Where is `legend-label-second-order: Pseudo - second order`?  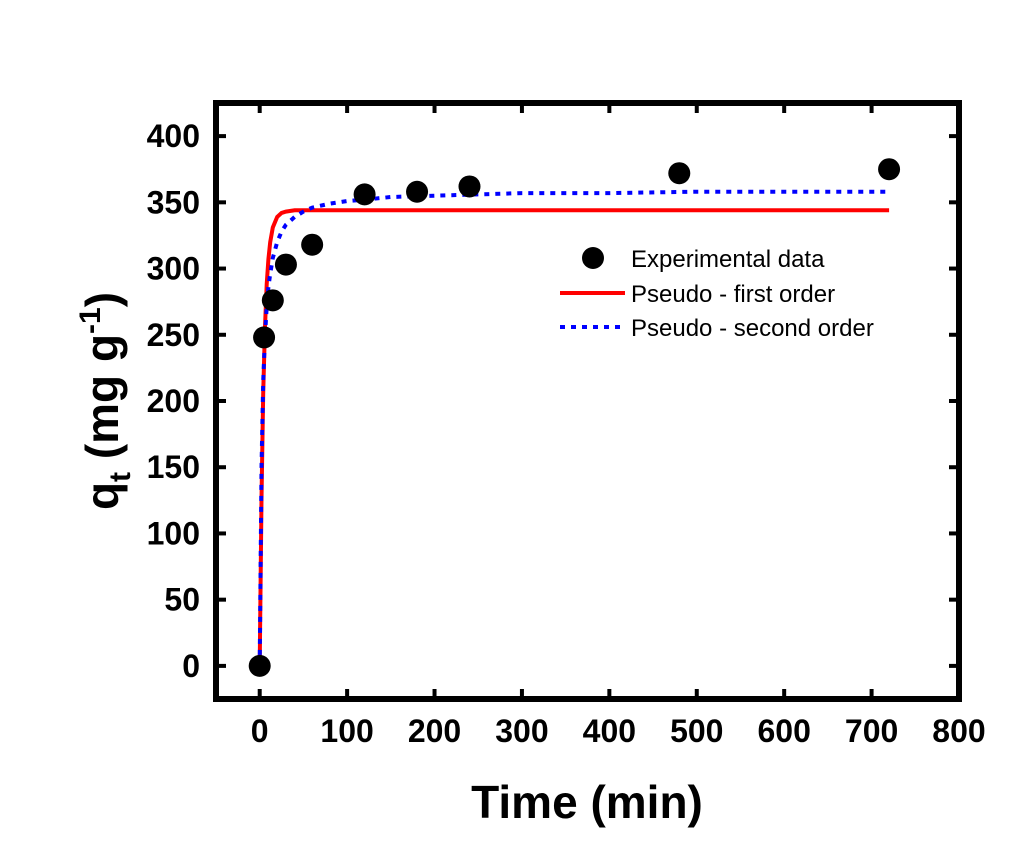
legend-label-second-order: Pseudo - second order is located at coordinates (752, 328).